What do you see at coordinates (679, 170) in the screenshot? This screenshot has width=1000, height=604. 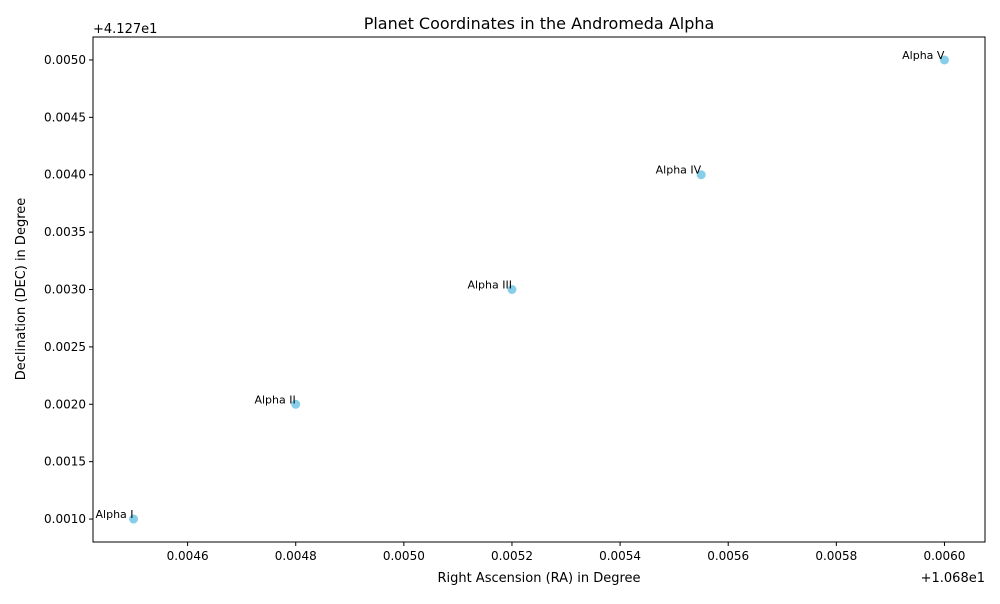 I see `point-label: Alpha IV` at bounding box center [679, 170].